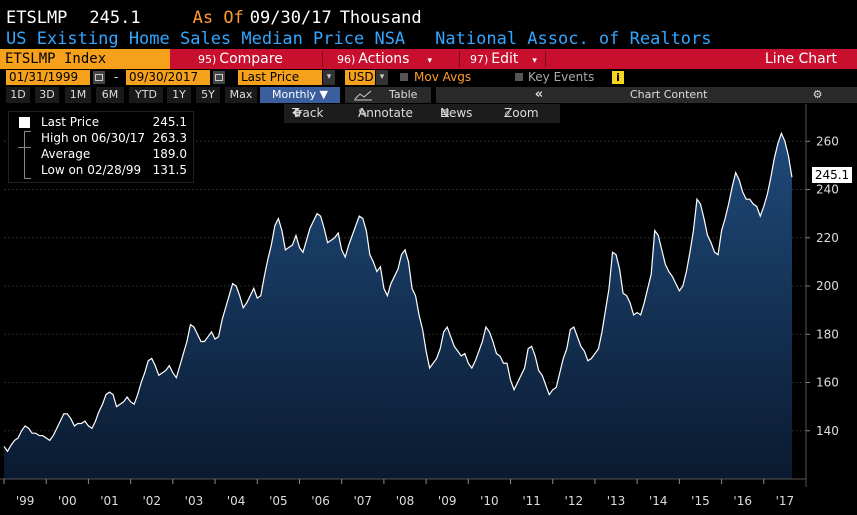 The height and width of the screenshot is (515, 857). Describe the element at coordinates (827, 141) in the screenshot. I see `y-tick-label: 260` at that location.